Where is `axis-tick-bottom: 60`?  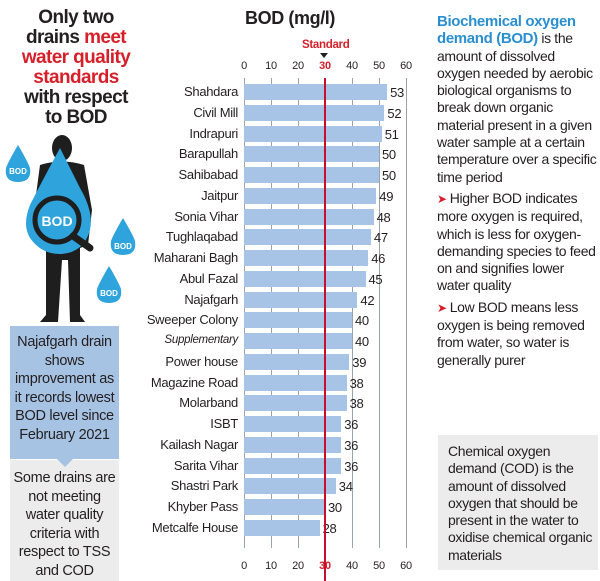 axis-tick-bottom: 60 is located at coordinates (406, 566).